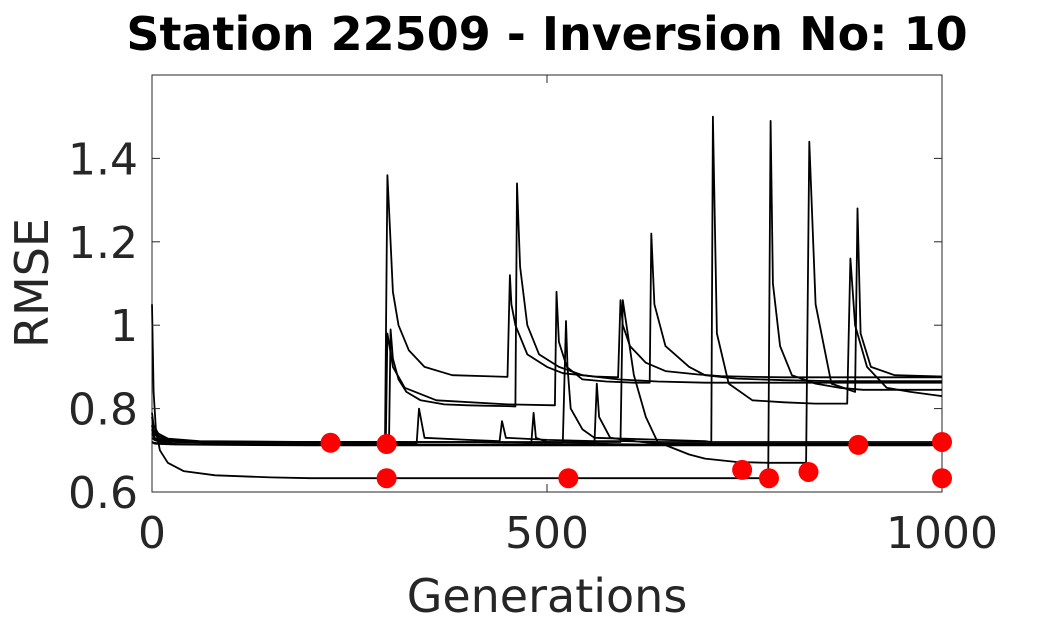  I want to click on x-tick-label: 1000, so click(942, 533).